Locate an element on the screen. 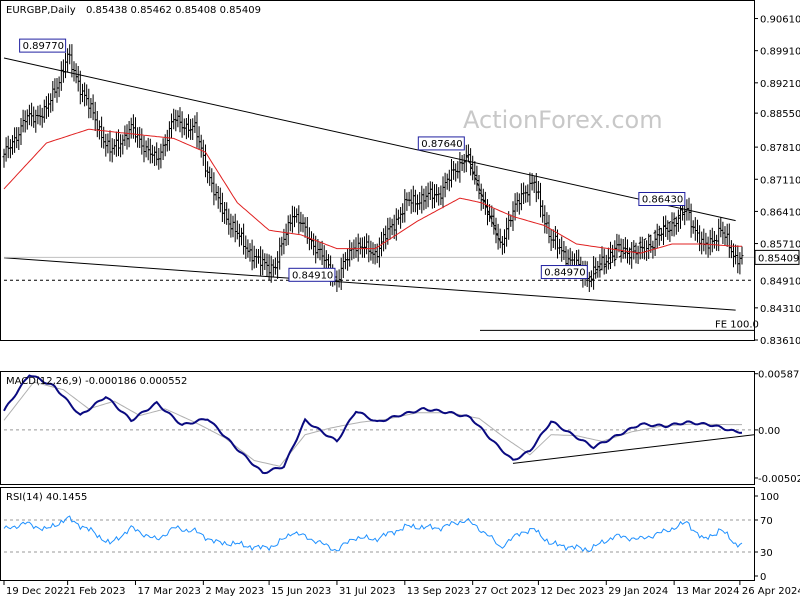  price-annotation: 0.84970 is located at coordinates (564, 272).